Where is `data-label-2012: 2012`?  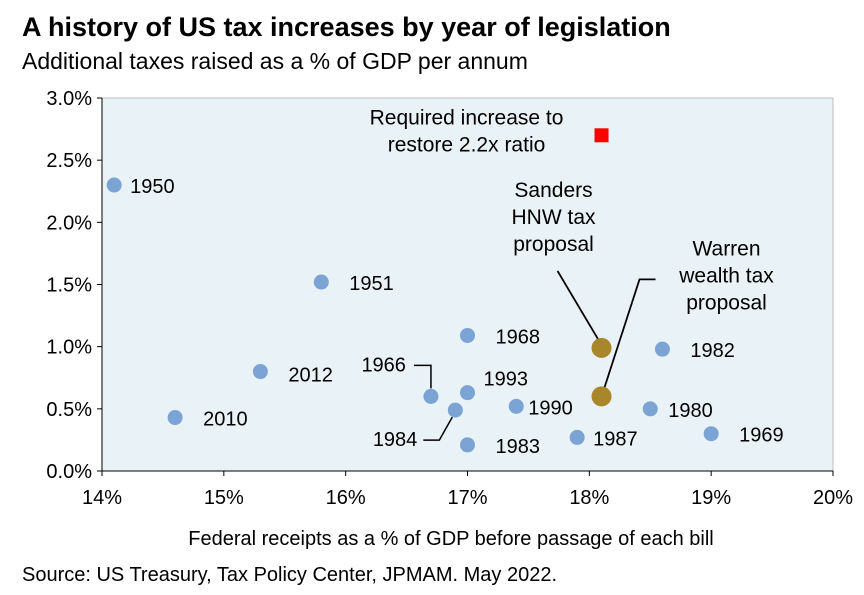 data-label-2012: 2012 is located at coordinates (310, 376).